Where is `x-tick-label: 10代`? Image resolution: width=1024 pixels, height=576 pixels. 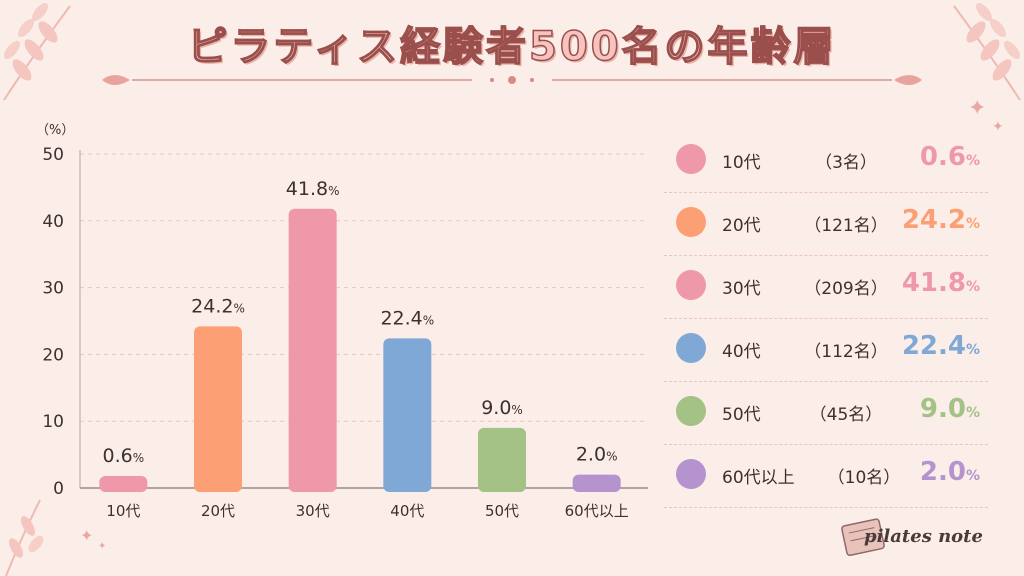
x-tick-label: 10代 is located at coordinates (123, 511).